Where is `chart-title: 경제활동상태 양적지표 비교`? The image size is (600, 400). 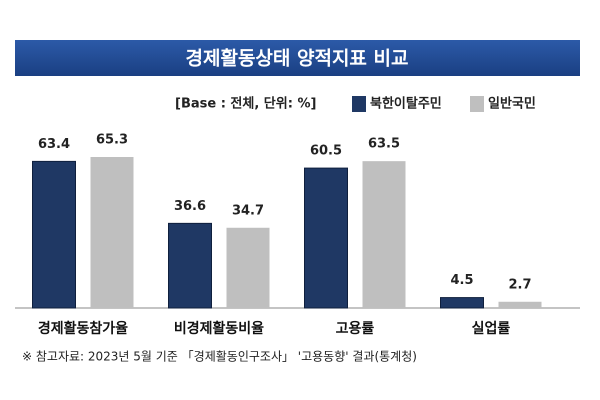 chart-title: 경제활동상태 양적지표 비교 is located at coordinates (297, 59).